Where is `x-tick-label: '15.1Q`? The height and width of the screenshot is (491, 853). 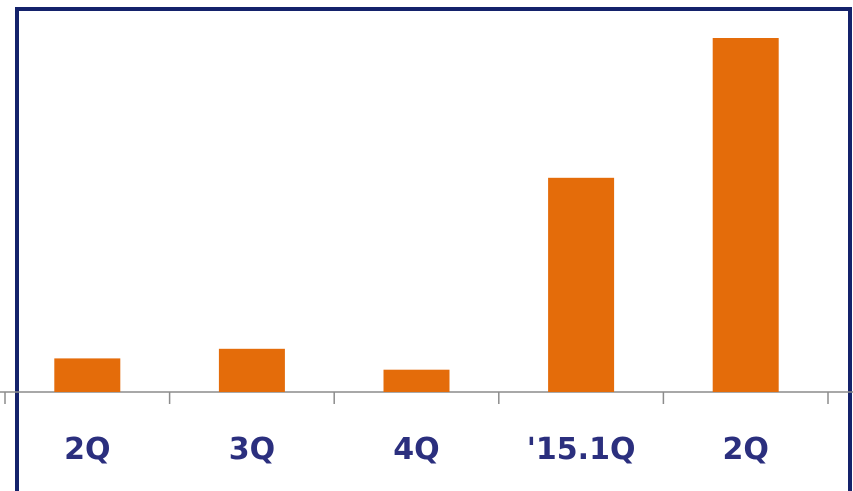 x-tick-label: '15.1Q is located at coordinates (581, 449).